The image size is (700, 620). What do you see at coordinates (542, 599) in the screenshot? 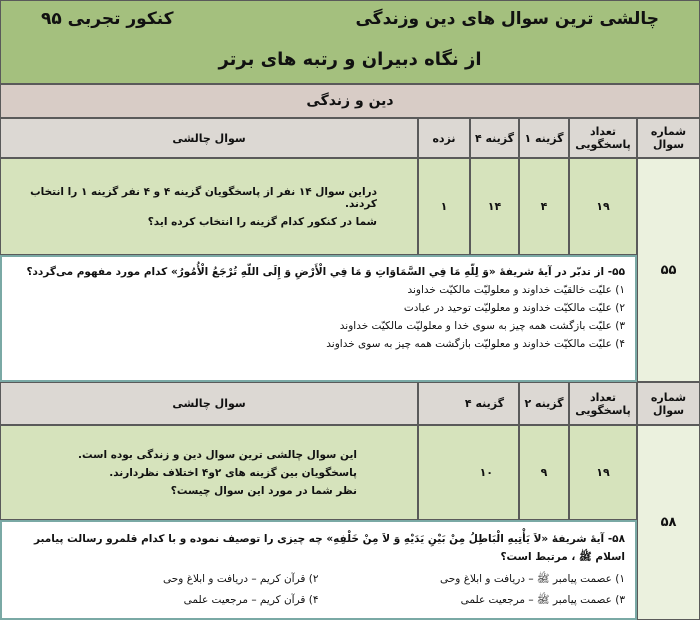
I see `option: ۳) عصمت پیامبر ﷺ – مرجعیت علمی` at bounding box center [542, 599].